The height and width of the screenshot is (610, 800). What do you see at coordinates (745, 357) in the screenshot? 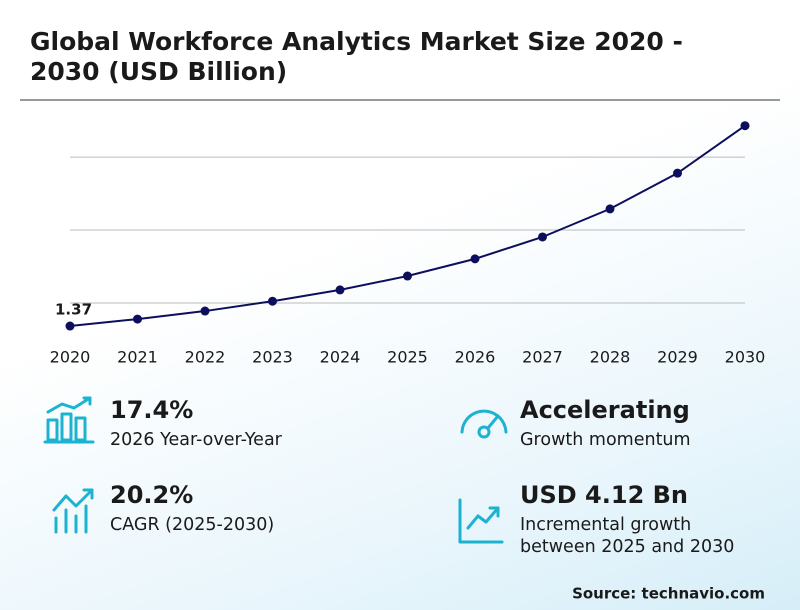
I see `x-tick-label: 2030` at bounding box center [745, 357].